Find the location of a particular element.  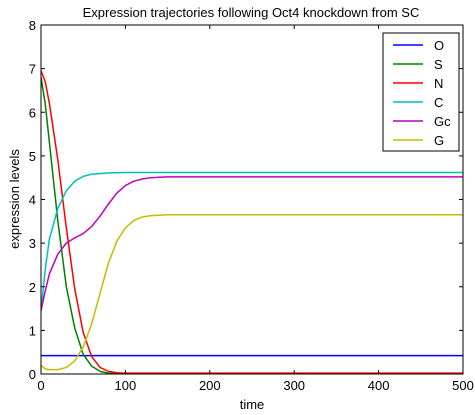

x-tick-label: 300 is located at coordinates (294, 385).